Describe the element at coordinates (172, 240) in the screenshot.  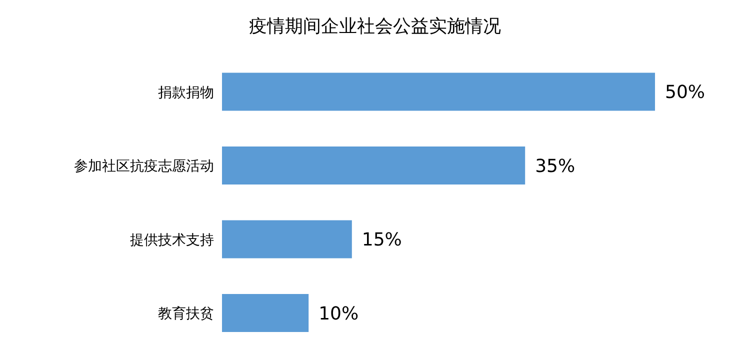
I see `y-tick-label: 提供技术支持` at that location.